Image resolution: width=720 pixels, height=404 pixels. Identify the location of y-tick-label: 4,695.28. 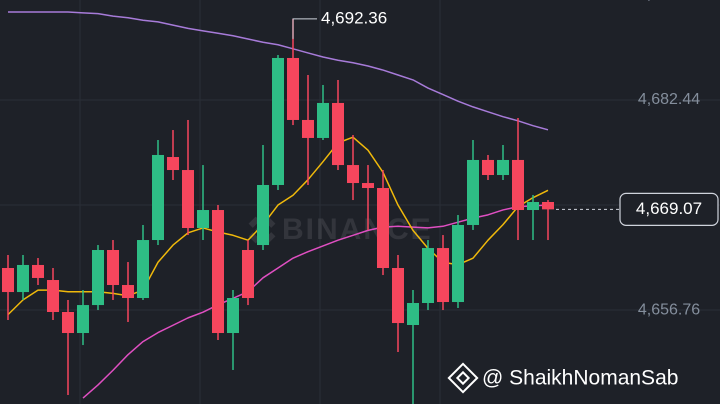
(669, 1).